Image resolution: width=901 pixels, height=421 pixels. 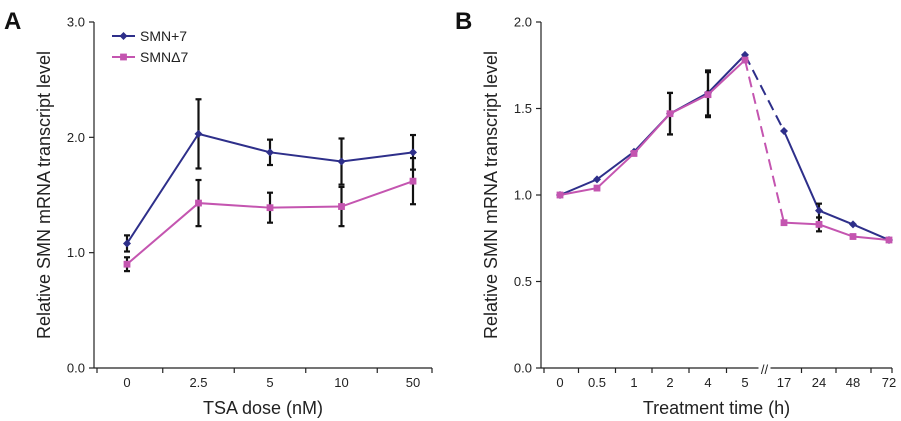 What do you see at coordinates (633, 382) in the screenshot?
I see `x-tick-label: 1` at bounding box center [633, 382].